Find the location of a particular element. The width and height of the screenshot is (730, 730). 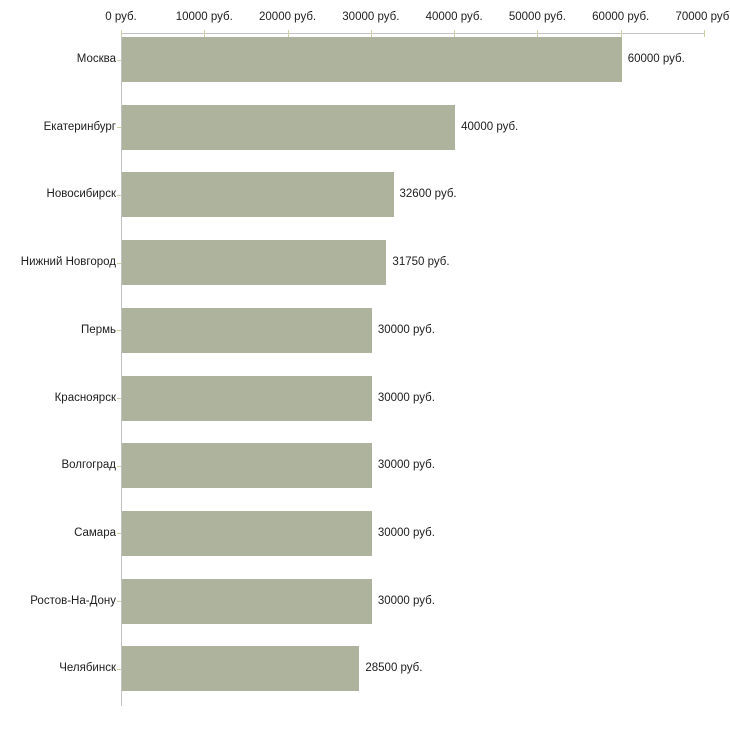

category-label: Москва is located at coordinates (96, 59).